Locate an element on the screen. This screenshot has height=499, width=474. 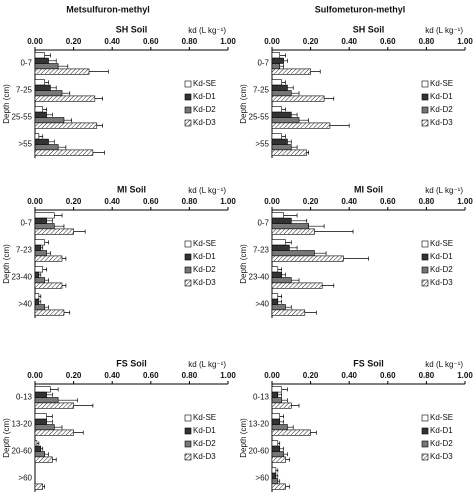
chart-title: FS Soil is located at coordinates (368, 363).